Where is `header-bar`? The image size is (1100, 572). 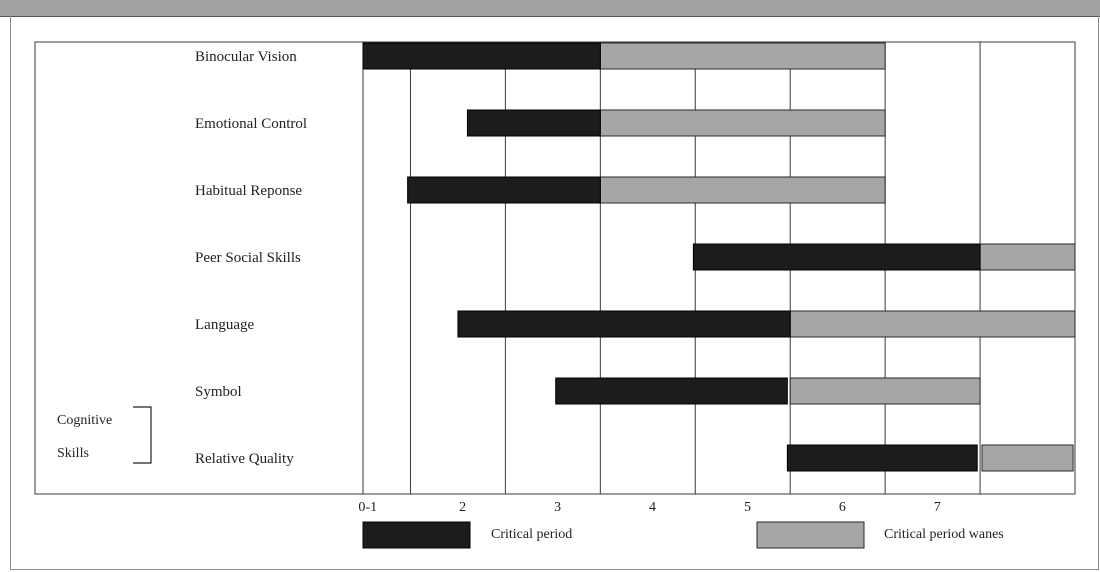
header-bar is located at coordinates (550, 8).